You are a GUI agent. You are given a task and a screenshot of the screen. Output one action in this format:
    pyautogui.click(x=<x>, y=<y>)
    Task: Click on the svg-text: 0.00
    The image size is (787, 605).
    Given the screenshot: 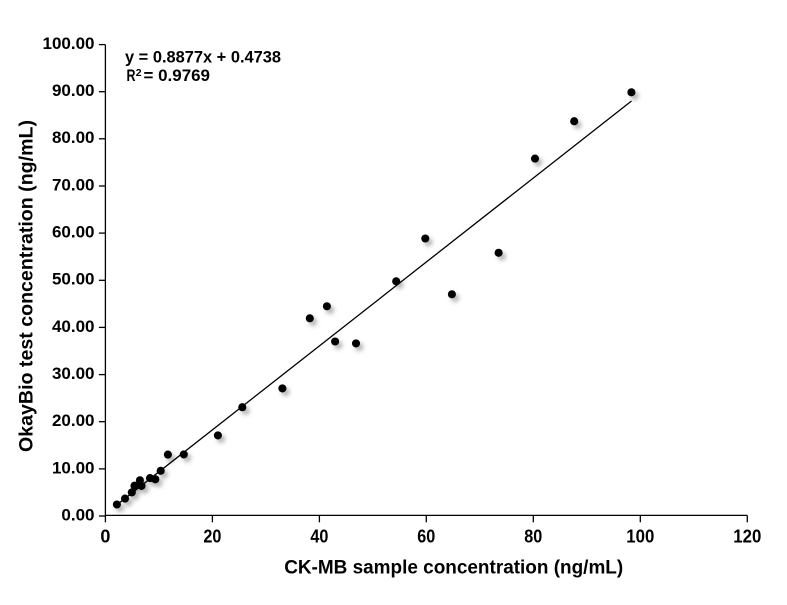 What is the action you would take?
    pyautogui.click(x=77, y=514)
    